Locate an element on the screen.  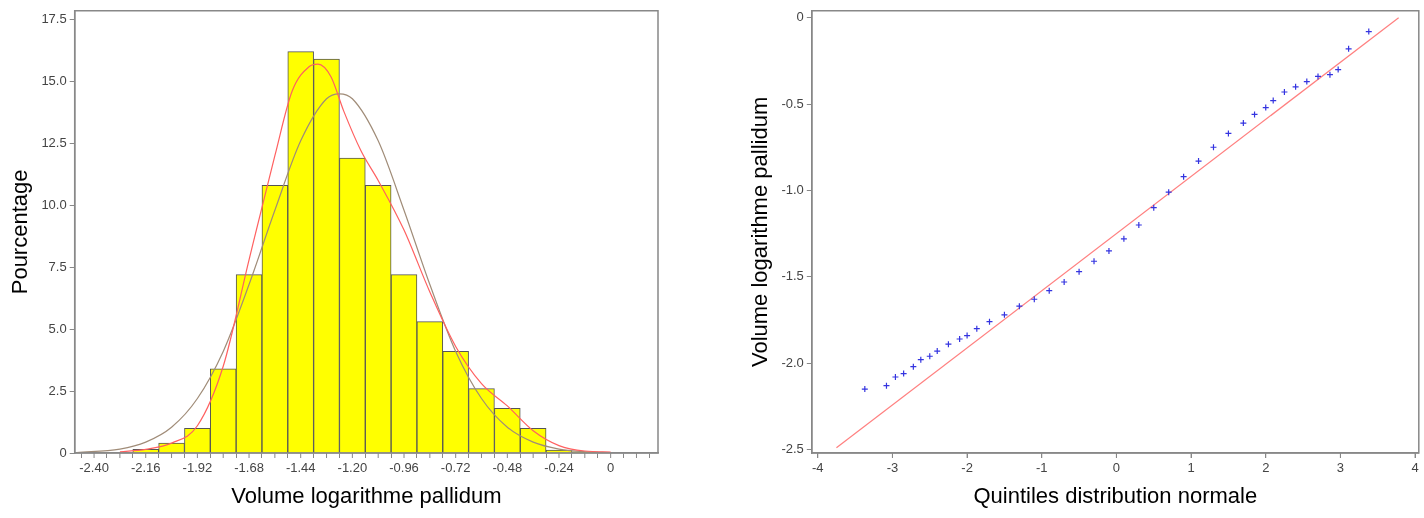
x-tick-label: 3 is located at coordinates (1340, 468).